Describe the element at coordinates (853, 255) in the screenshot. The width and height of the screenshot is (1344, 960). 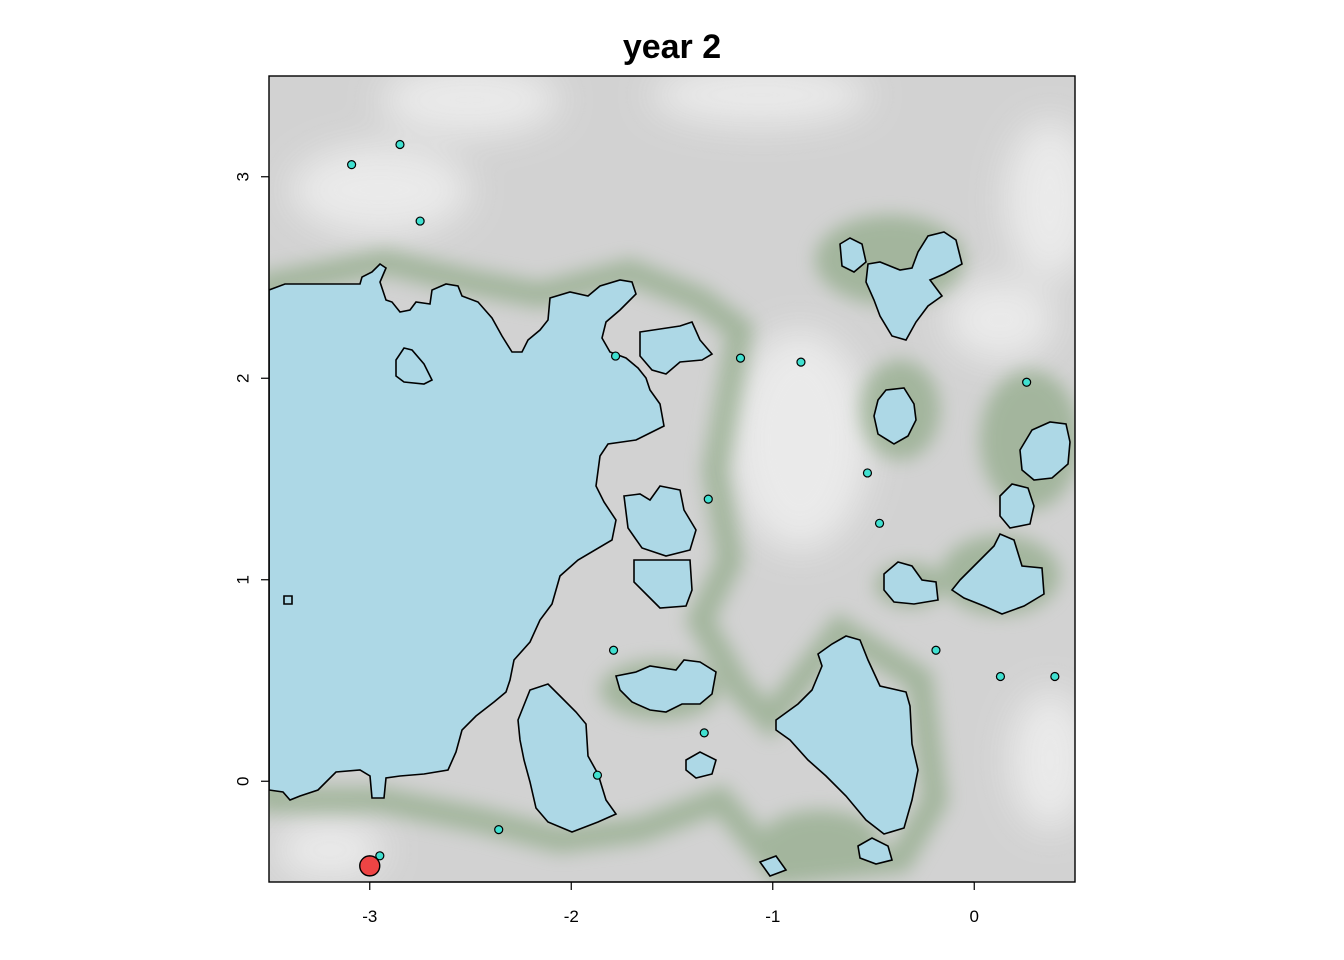
I see `water-body-east-g` at that location.